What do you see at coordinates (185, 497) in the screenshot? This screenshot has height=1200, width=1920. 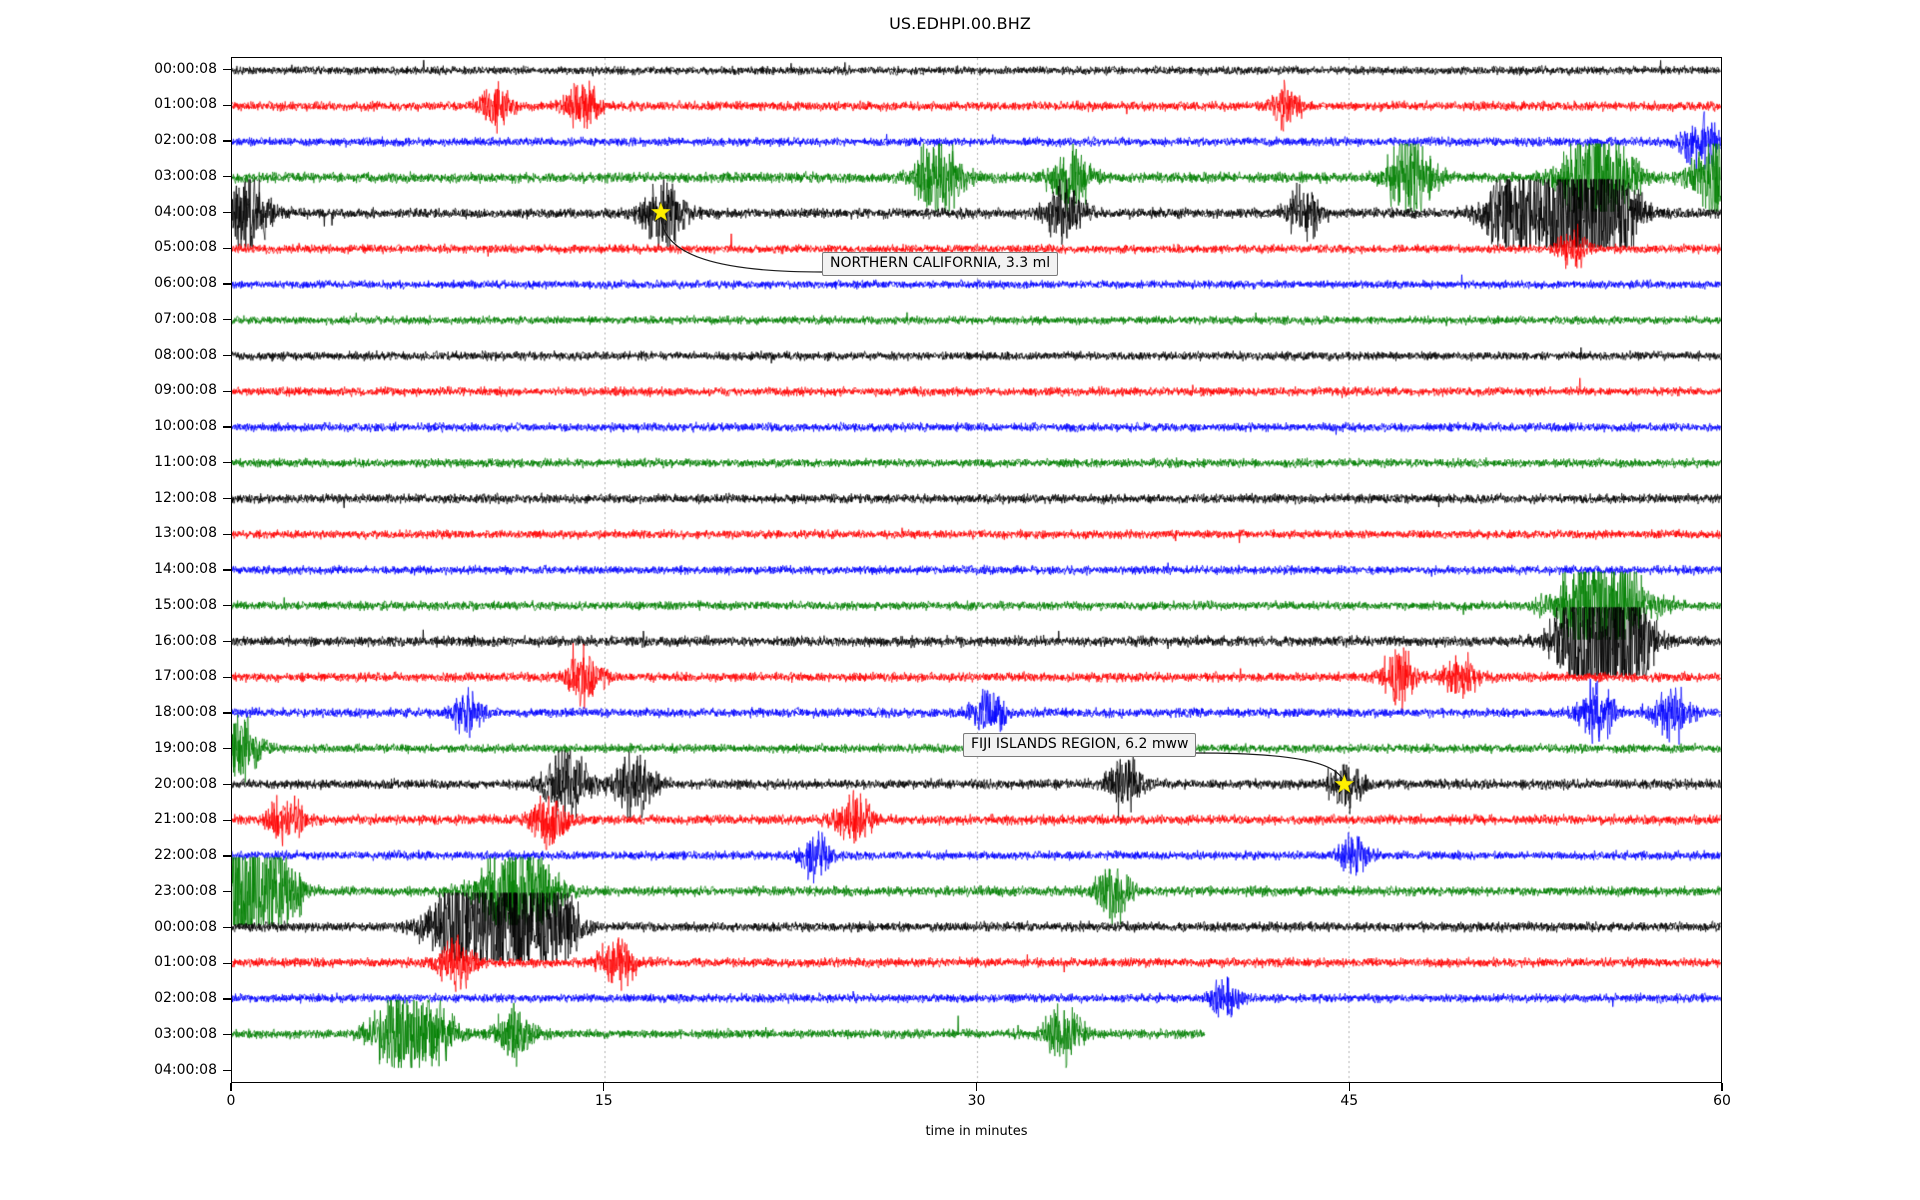 I see `y-tick-label: 12:00:08` at bounding box center [185, 497].